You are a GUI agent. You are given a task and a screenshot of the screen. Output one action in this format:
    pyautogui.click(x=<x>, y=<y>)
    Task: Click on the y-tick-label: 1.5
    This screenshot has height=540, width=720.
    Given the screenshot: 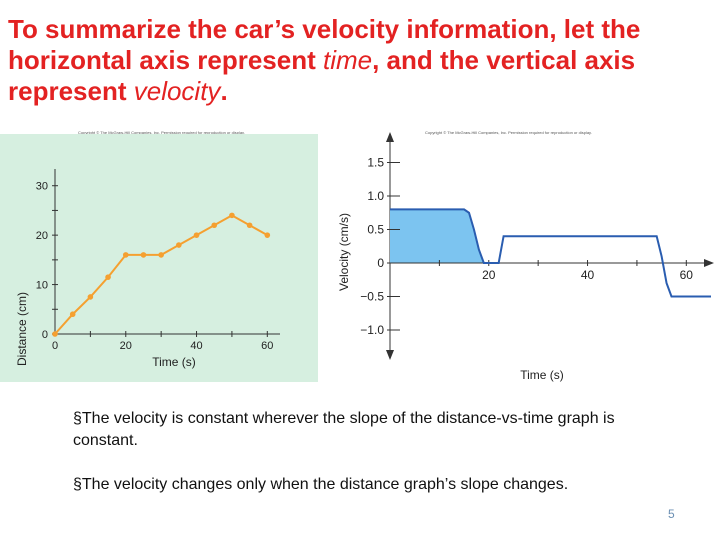 What is the action you would take?
    pyautogui.click(x=375, y=163)
    